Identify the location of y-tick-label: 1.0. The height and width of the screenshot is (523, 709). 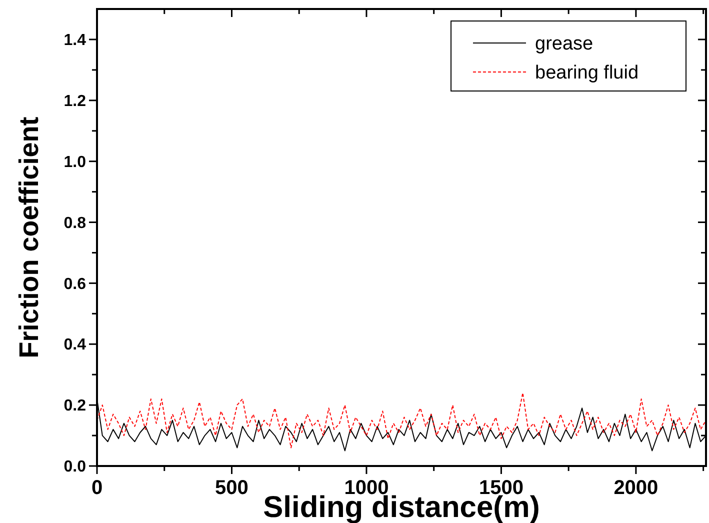
(75, 162).